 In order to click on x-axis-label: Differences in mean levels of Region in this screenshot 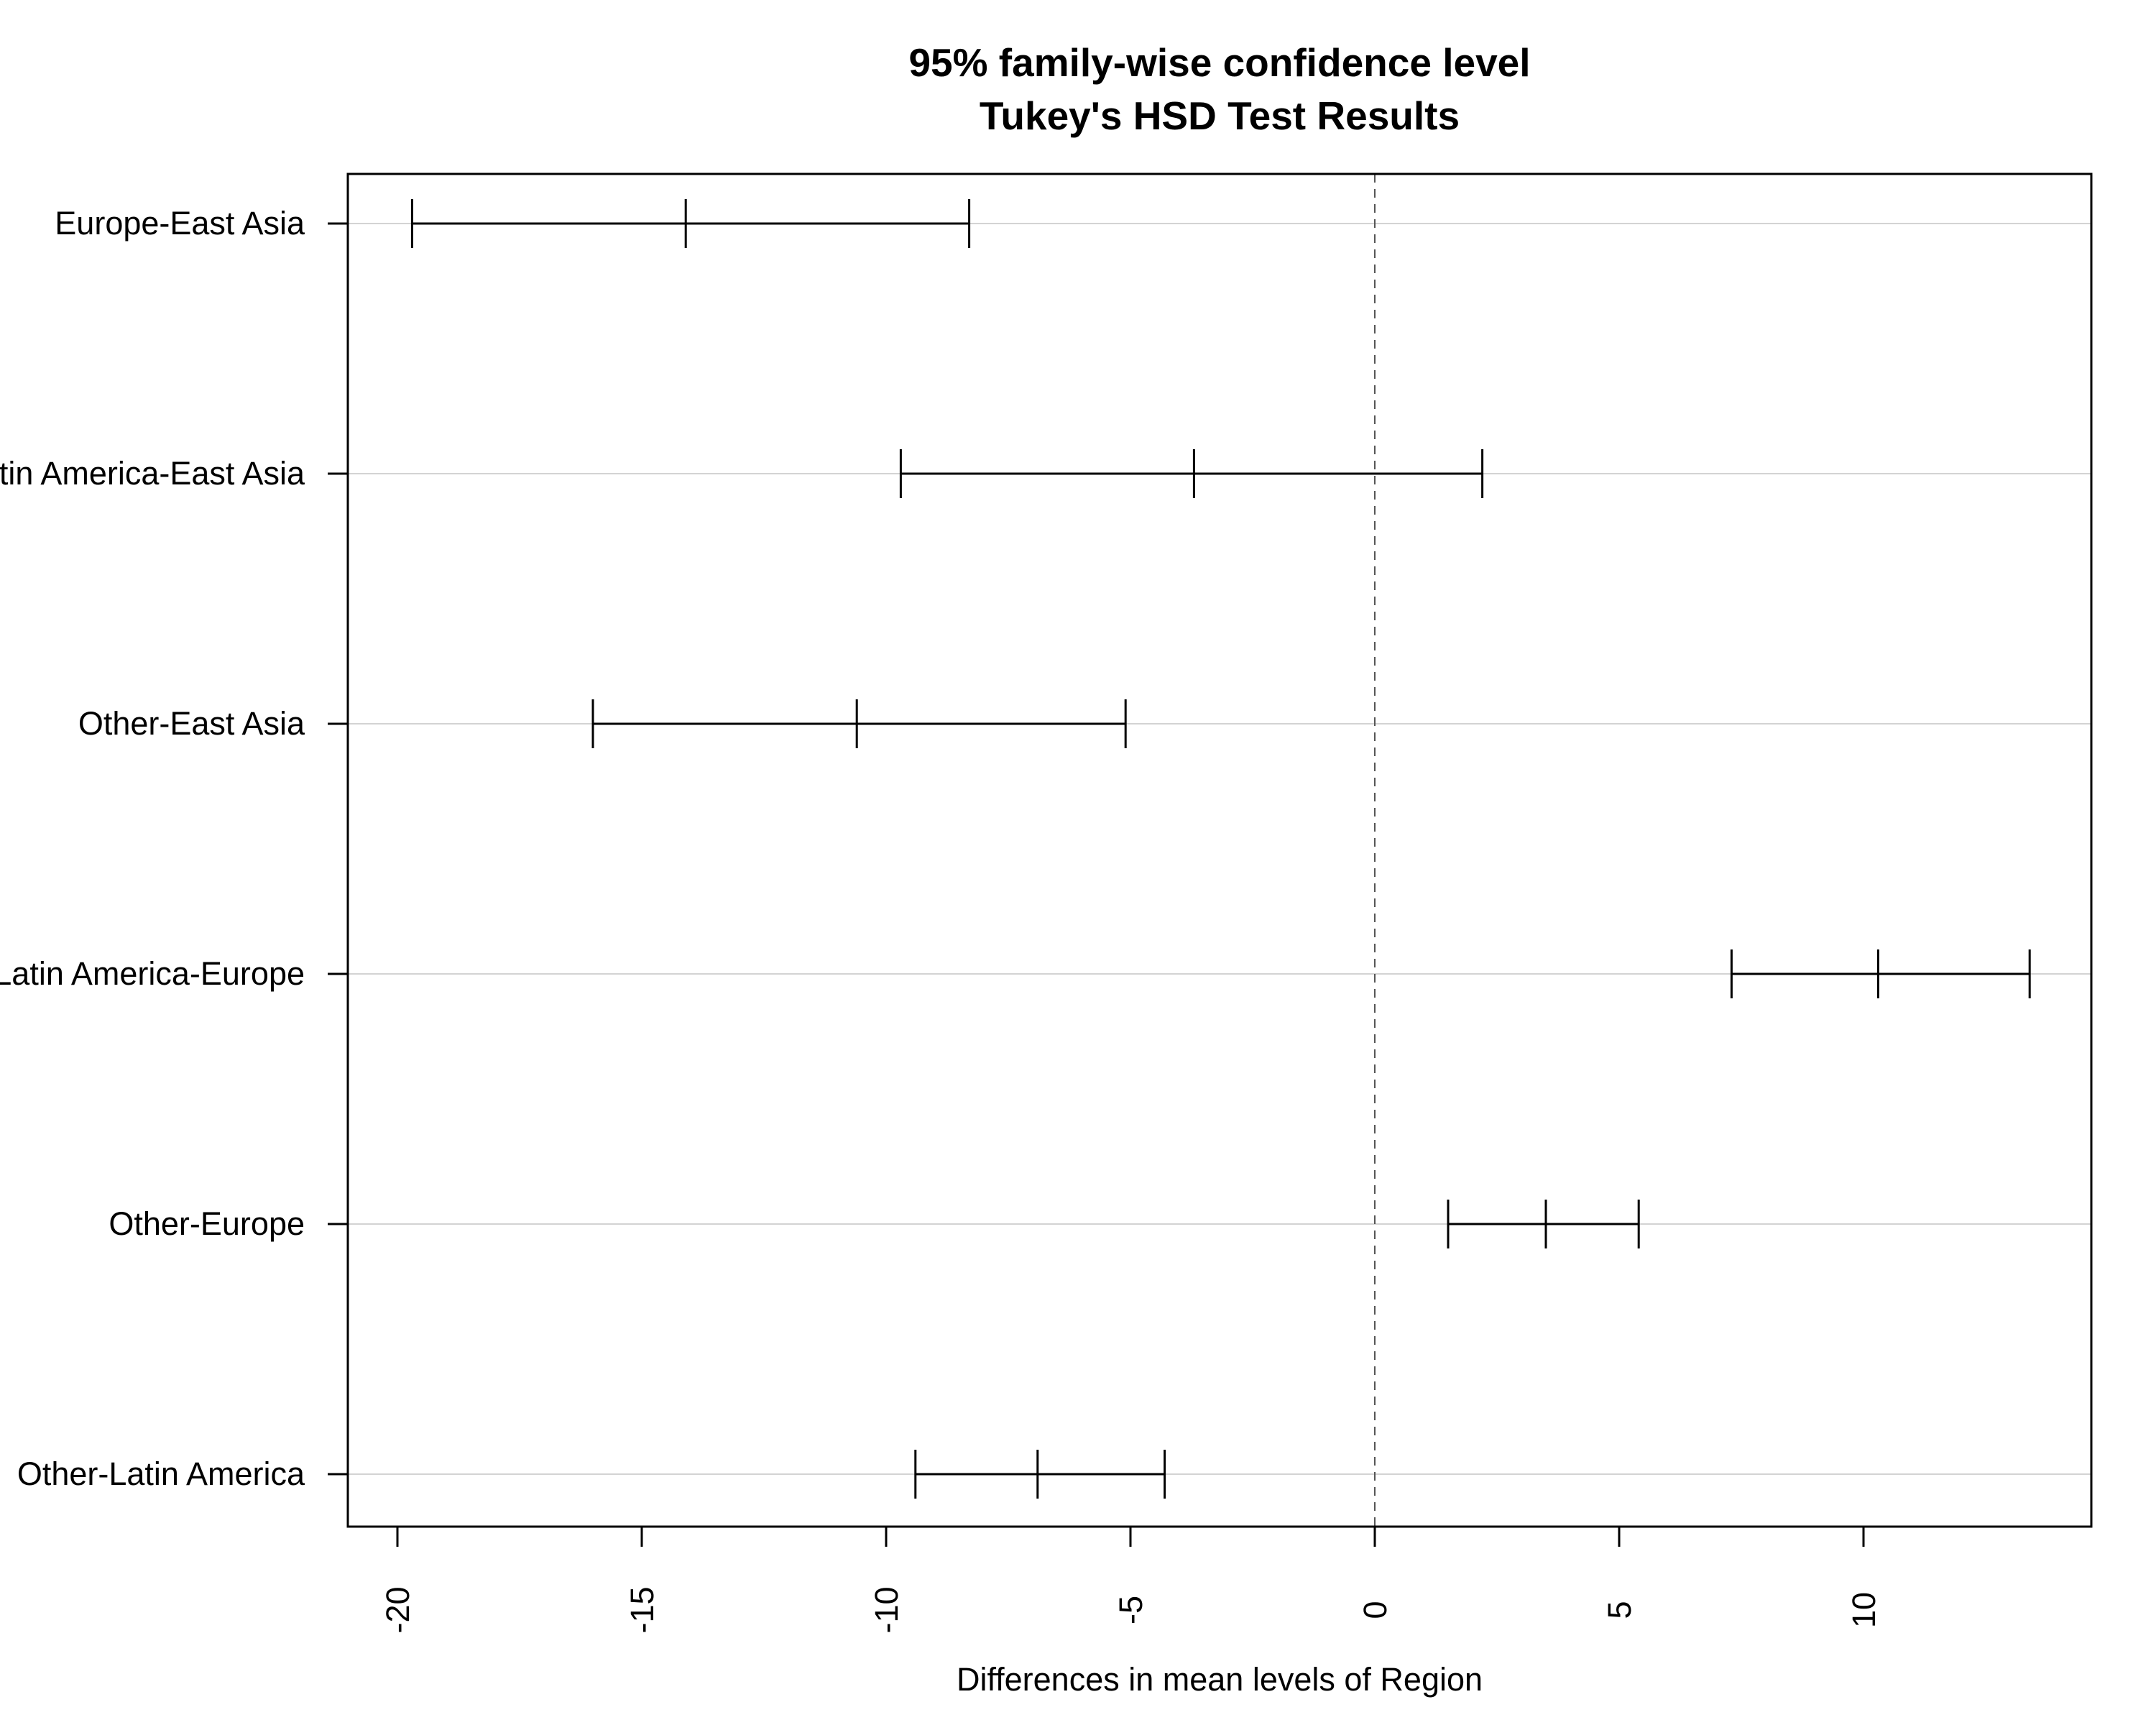, I will do `click(1220, 1679)`.